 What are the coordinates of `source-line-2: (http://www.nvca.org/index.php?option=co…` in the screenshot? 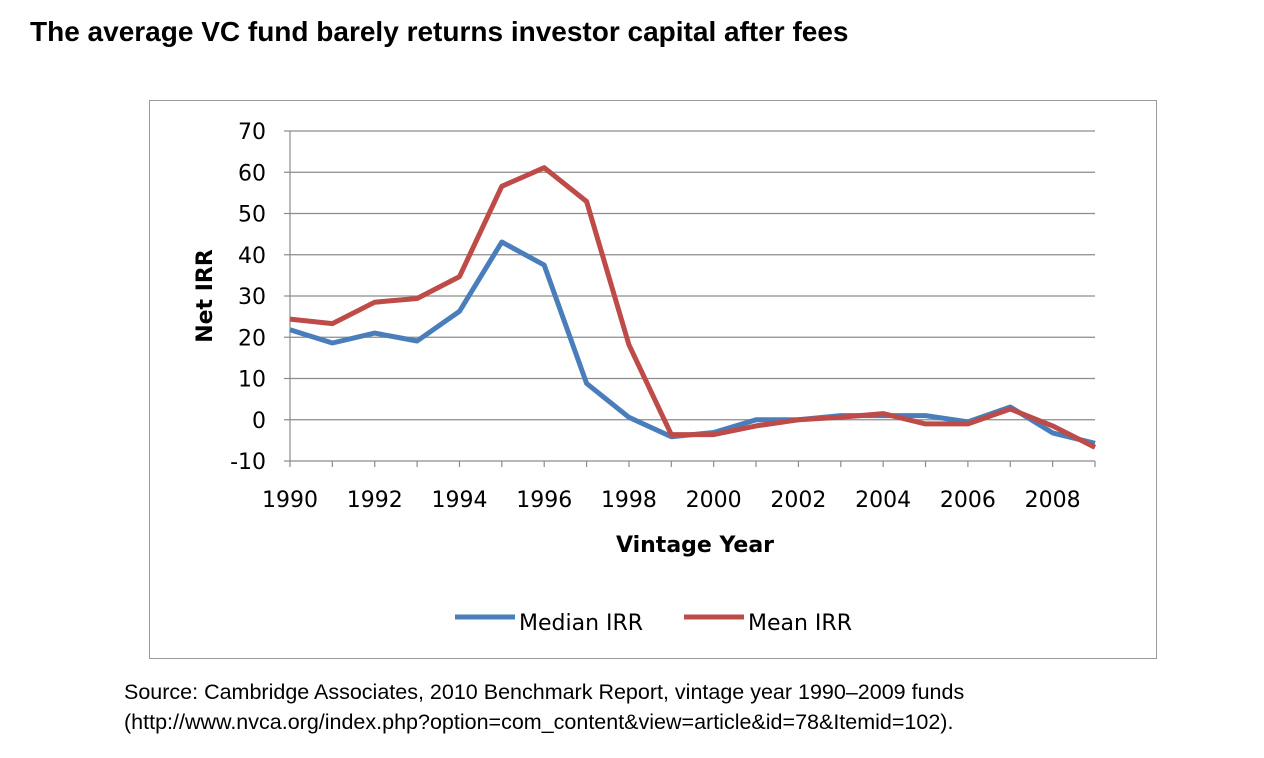 It's located at (539, 722).